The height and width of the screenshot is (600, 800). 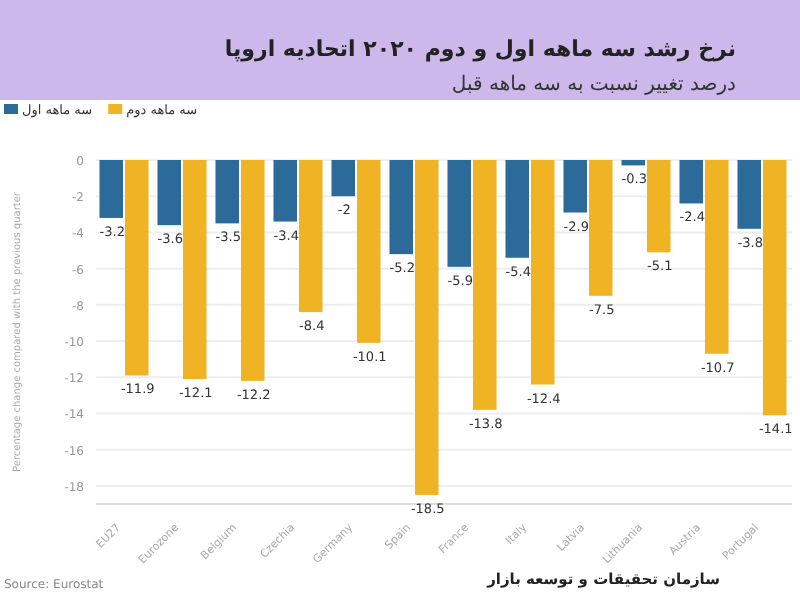 I want to click on chart-title: نرخ رشد سه ماهه اول و دوم ۲۰۲۰ اتحادیه اروپا, so click(x=480, y=49).